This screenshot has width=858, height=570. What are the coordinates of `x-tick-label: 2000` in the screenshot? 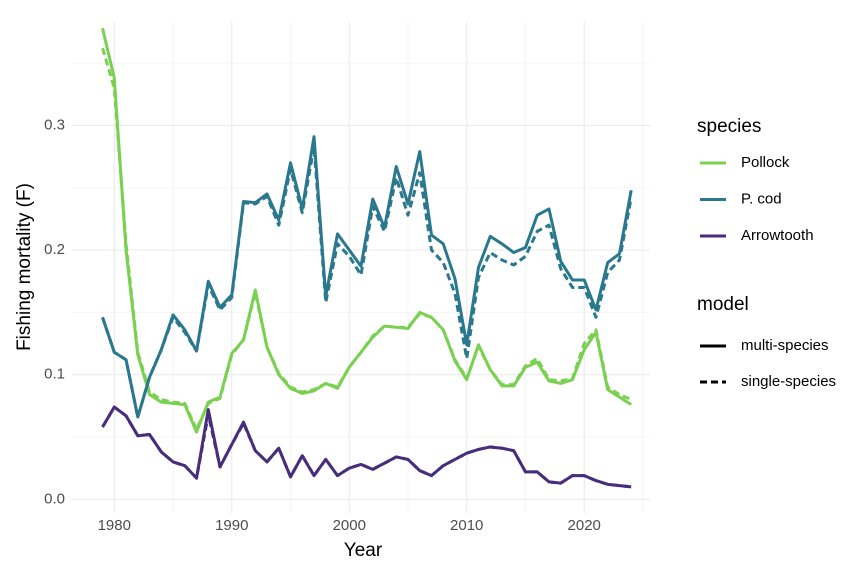 It's located at (349, 525).